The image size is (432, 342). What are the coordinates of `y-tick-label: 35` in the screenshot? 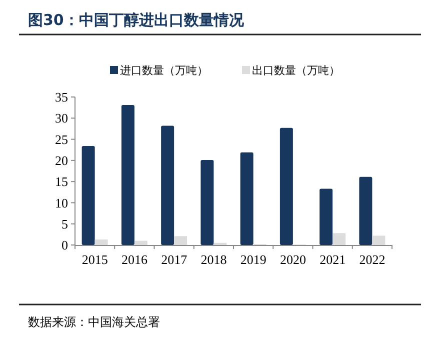 It's located at (61, 97).